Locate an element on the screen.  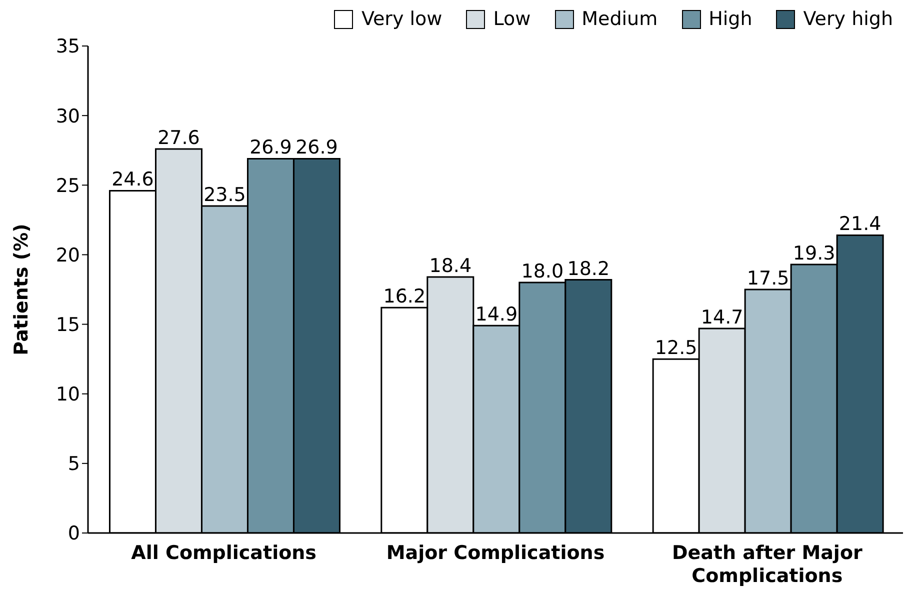
data-label: 18.4 is located at coordinates (450, 265).